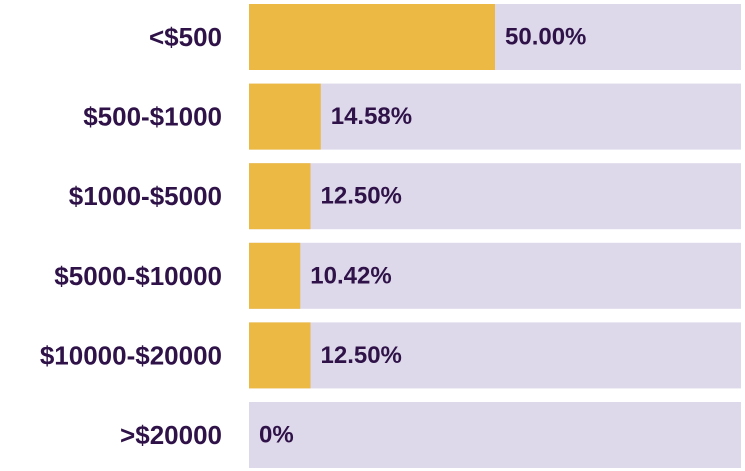 The height and width of the screenshot is (471, 745). I want to click on category-label: $1000-$5000, so click(145, 196).